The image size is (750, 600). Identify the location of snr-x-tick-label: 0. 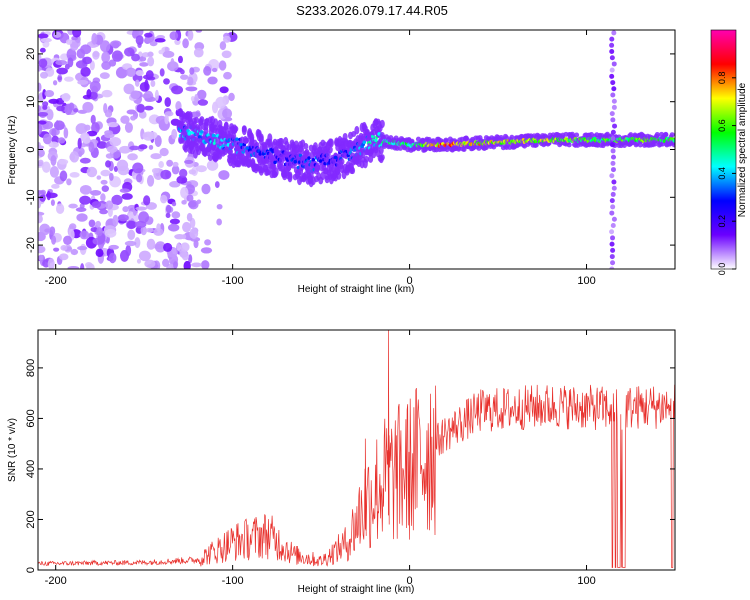
(410, 581).